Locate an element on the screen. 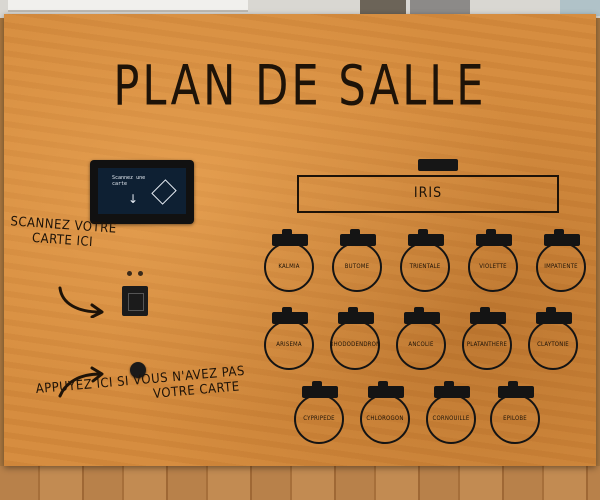  room-slot: PLATANTHERE is located at coordinates (487, 338).